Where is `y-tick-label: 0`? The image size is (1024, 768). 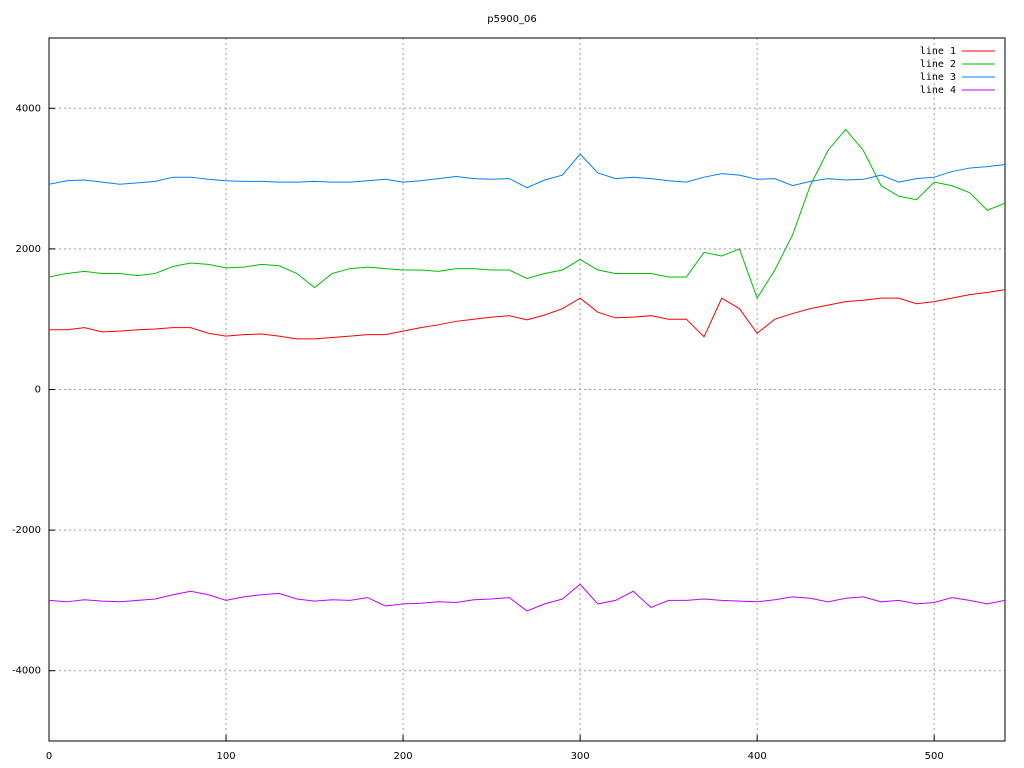 y-tick-label: 0 is located at coordinates (38, 390).